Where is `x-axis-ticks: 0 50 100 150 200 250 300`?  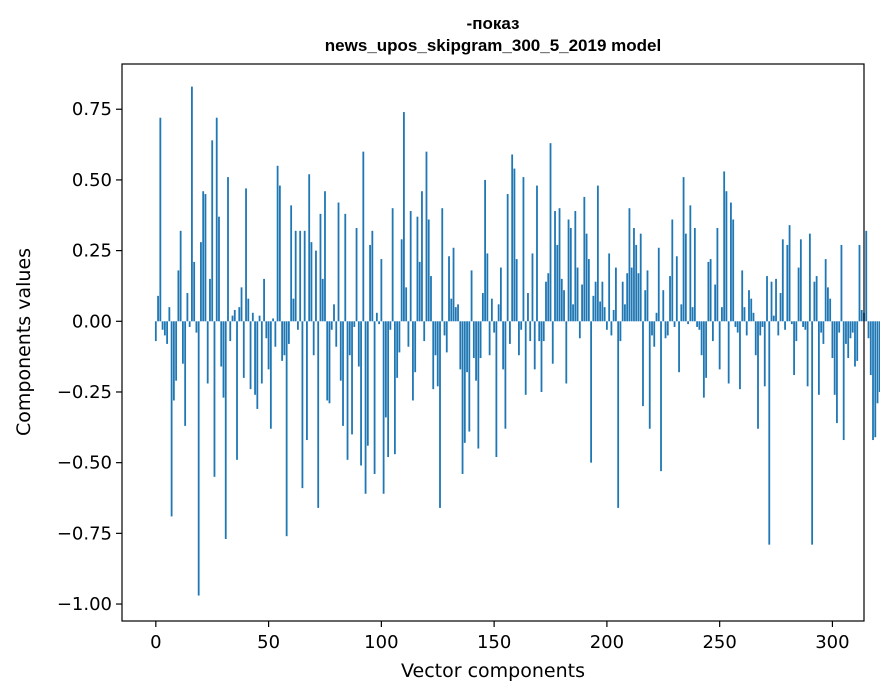
x-axis-ticks: 0 50 100 150 200 250 300 is located at coordinates (500, 637).